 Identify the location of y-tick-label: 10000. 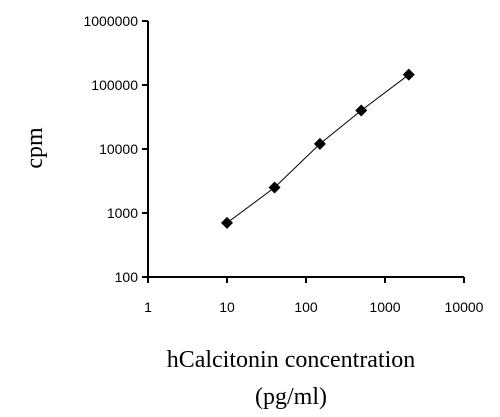
(118, 149).